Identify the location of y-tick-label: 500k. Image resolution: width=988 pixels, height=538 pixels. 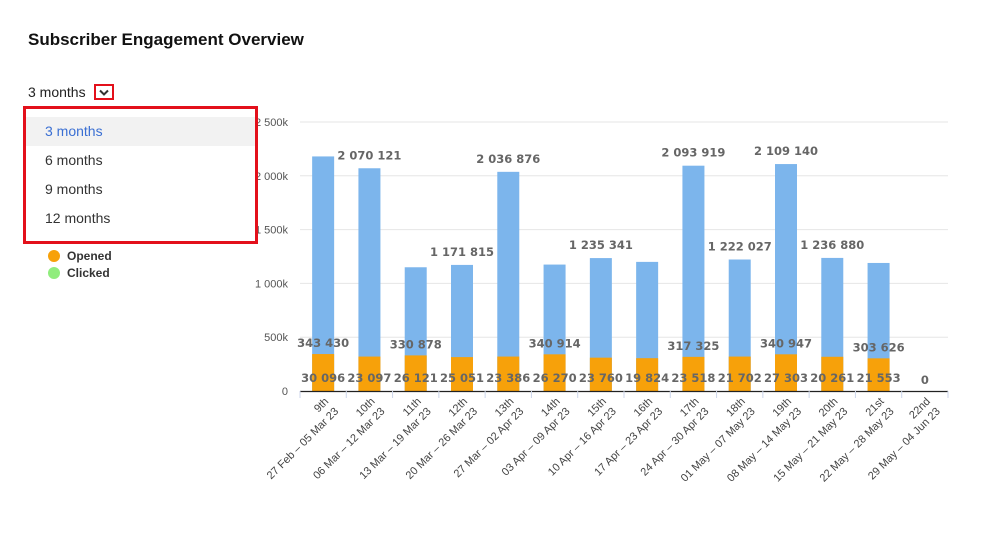
(276, 338).